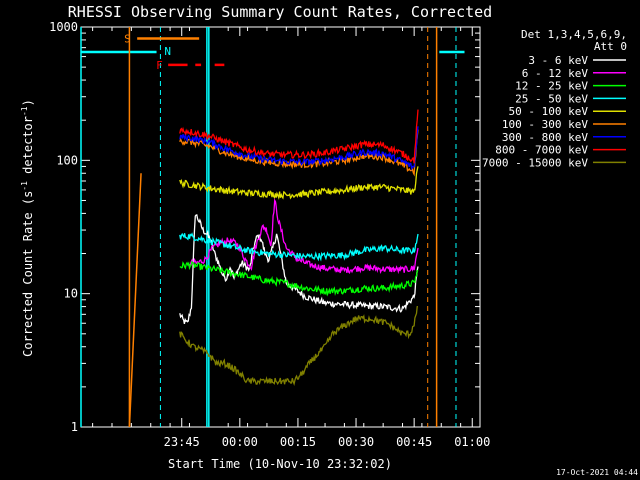 This screenshot has height=480, width=640. I want to click on legend-label-6: 300 - 800 keV, so click(545, 137).